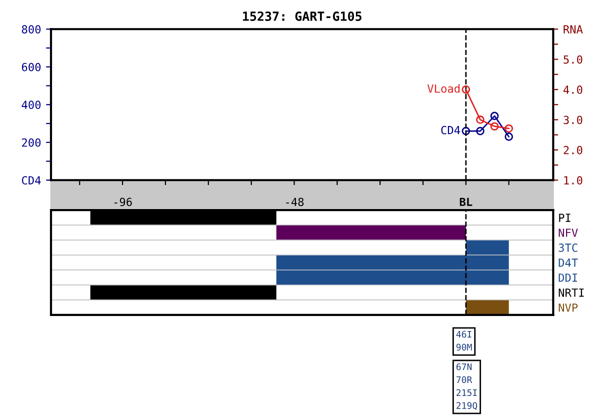  I want to click on y-tick-label: PI, so click(564, 218).